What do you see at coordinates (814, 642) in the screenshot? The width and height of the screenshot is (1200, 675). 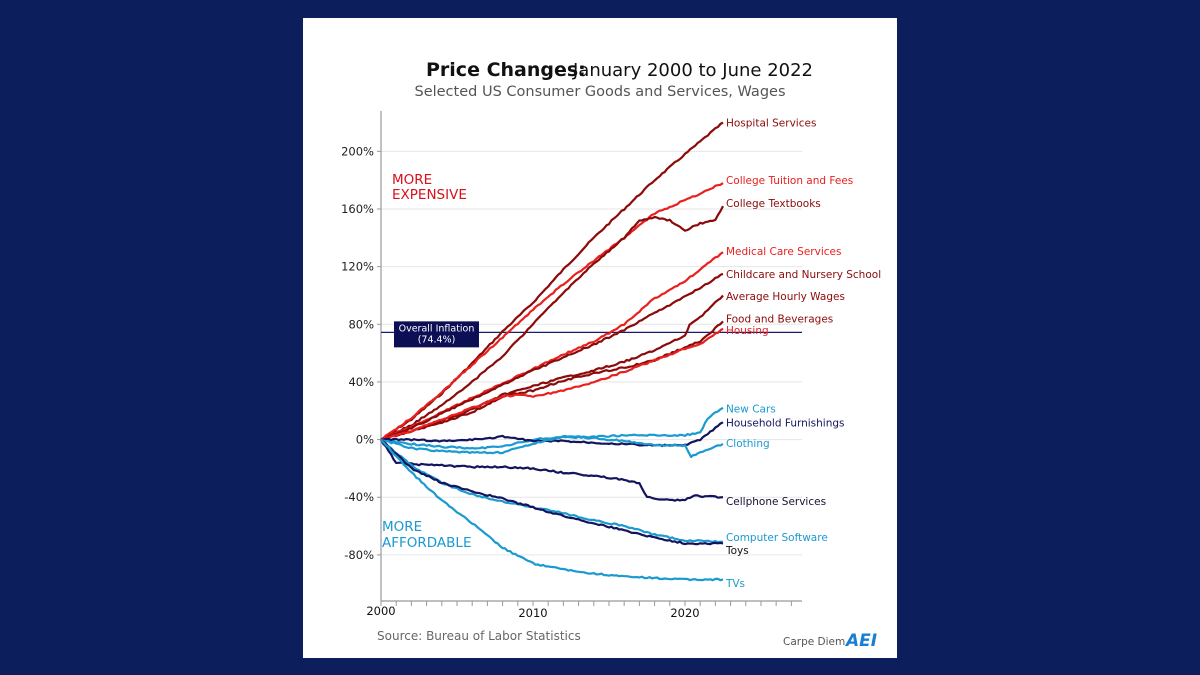 I see `brand-text: Carpe Diem` at bounding box center [814, 642].